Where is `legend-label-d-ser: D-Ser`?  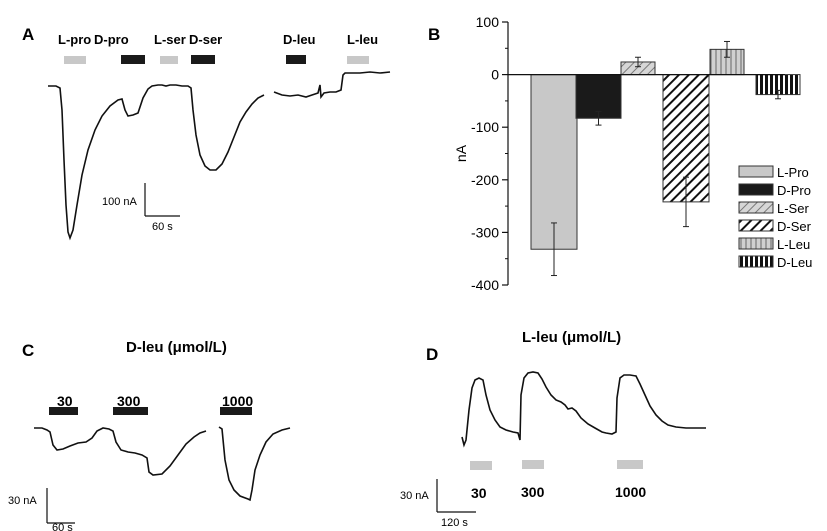 legend-label-d-ser: D-Ser is located at coordinates (794, 226).